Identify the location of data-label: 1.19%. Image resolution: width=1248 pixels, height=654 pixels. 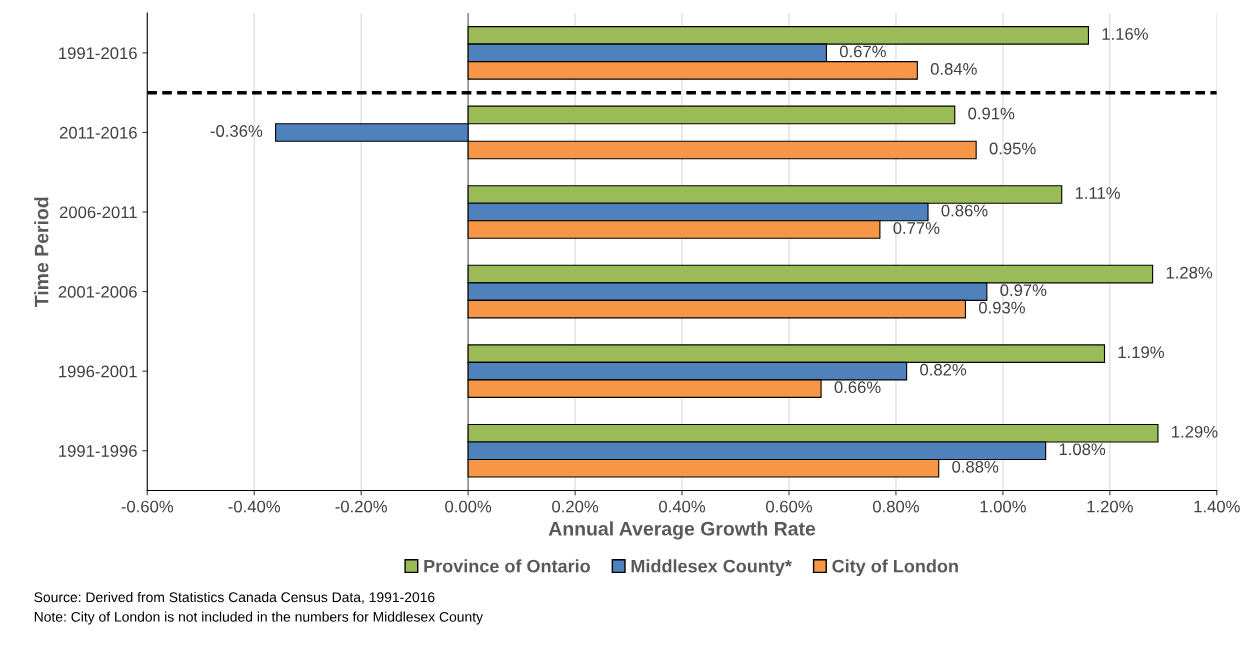
(1141, 352).